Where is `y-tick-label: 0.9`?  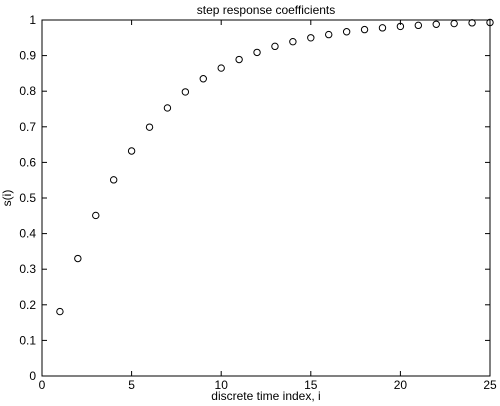
y-tick-label: 0.9 is located at coordinates (27, 56).